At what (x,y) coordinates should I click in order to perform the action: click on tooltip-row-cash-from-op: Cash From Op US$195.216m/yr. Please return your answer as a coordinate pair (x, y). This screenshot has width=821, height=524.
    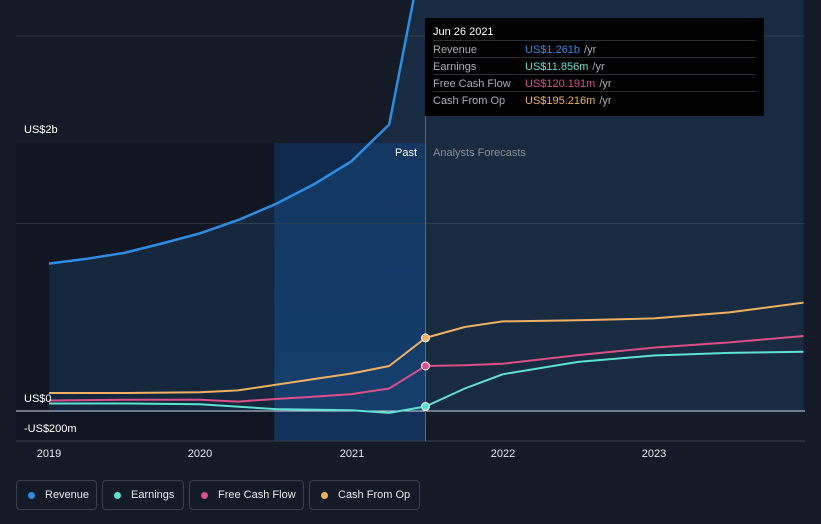
    Looking at the image, I should click on (594, 99).